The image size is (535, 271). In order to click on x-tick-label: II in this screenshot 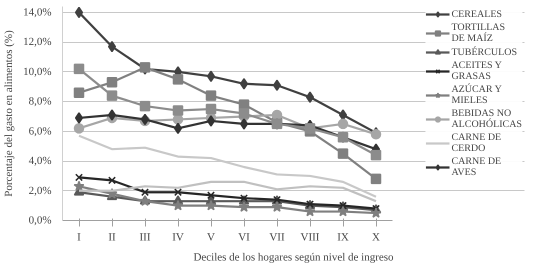, I will do `click(112, 238)`.